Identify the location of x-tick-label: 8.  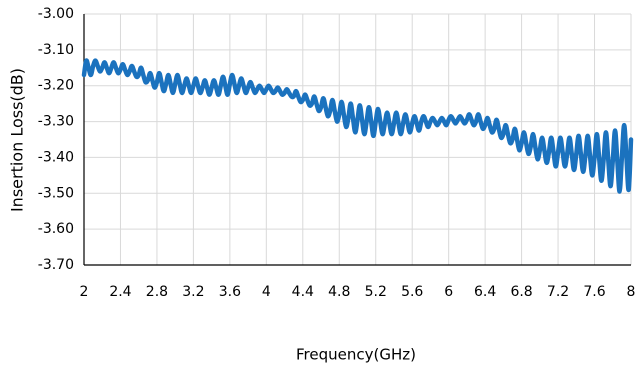
(631, 292).